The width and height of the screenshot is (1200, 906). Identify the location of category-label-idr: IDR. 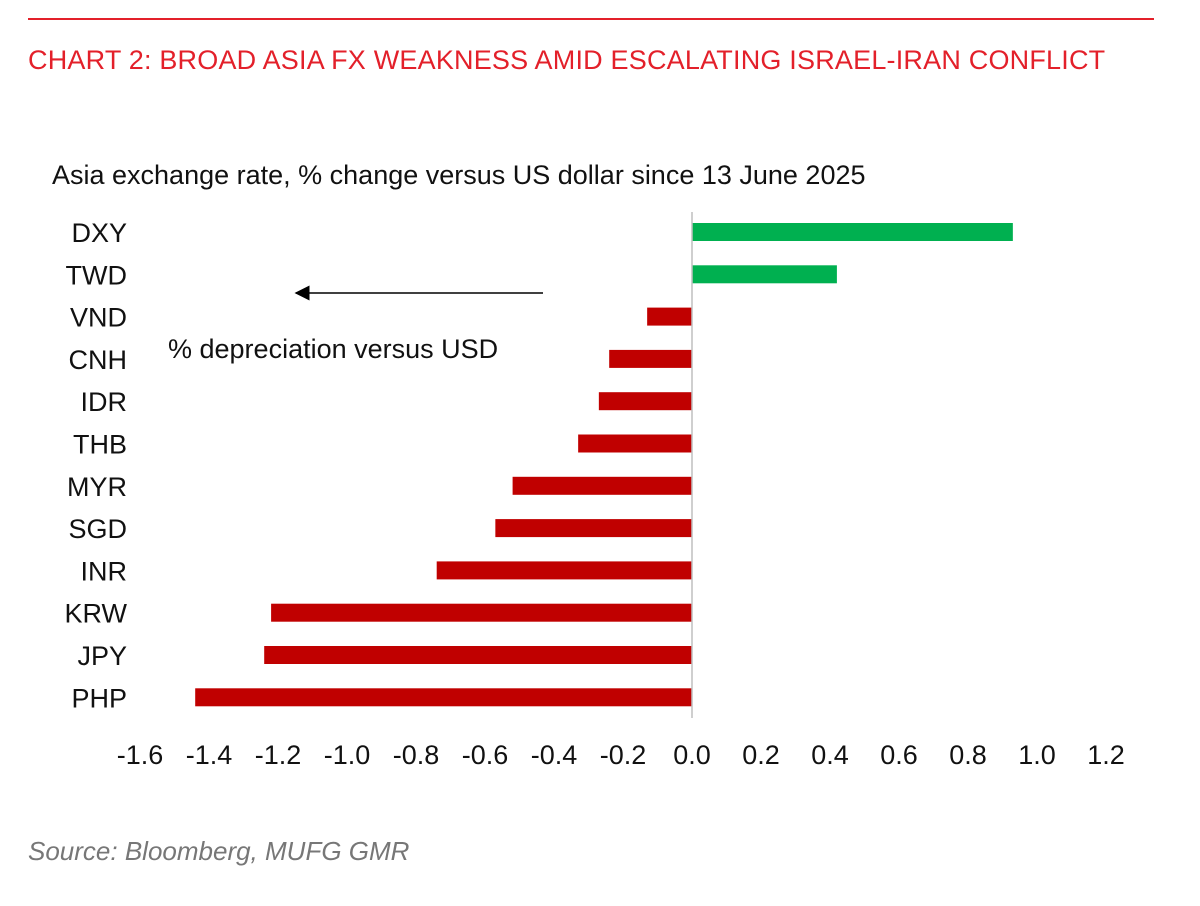
(104, 402).